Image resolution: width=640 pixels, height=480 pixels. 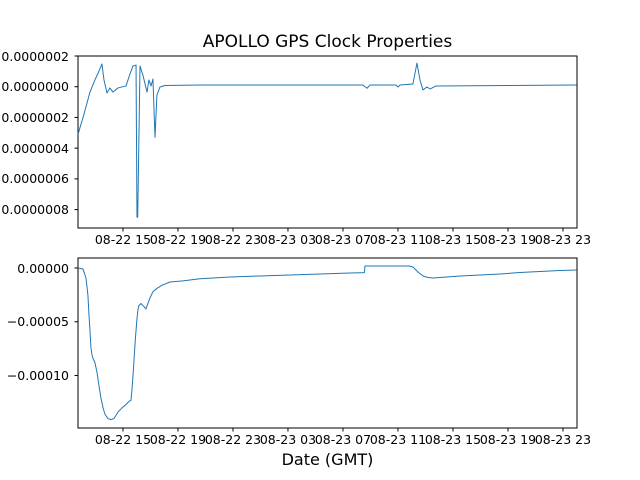 I want to click on top-subplot-x-tick-label: 08-23 07, so click(x=343, y=239).